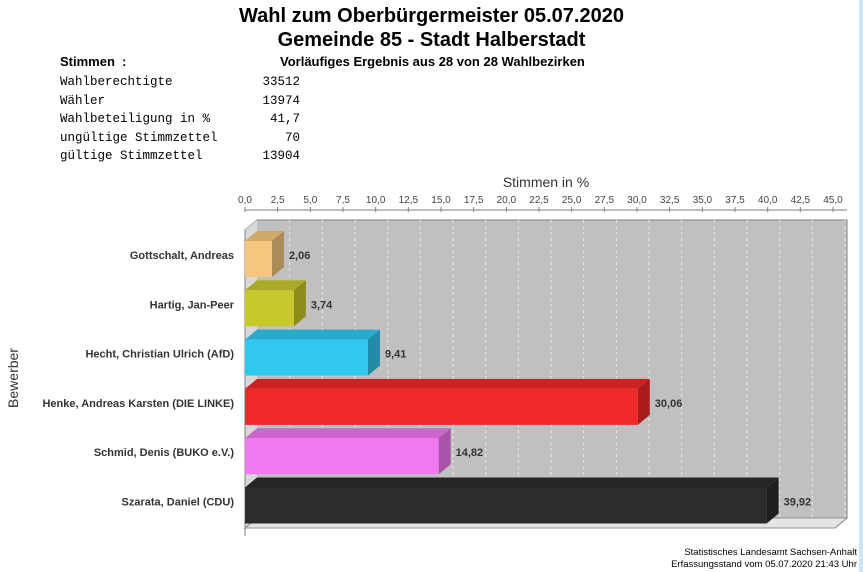  Describe the element at coordinates (281, 156) in the screenshot. I see `stat-value: 13904` at that location.